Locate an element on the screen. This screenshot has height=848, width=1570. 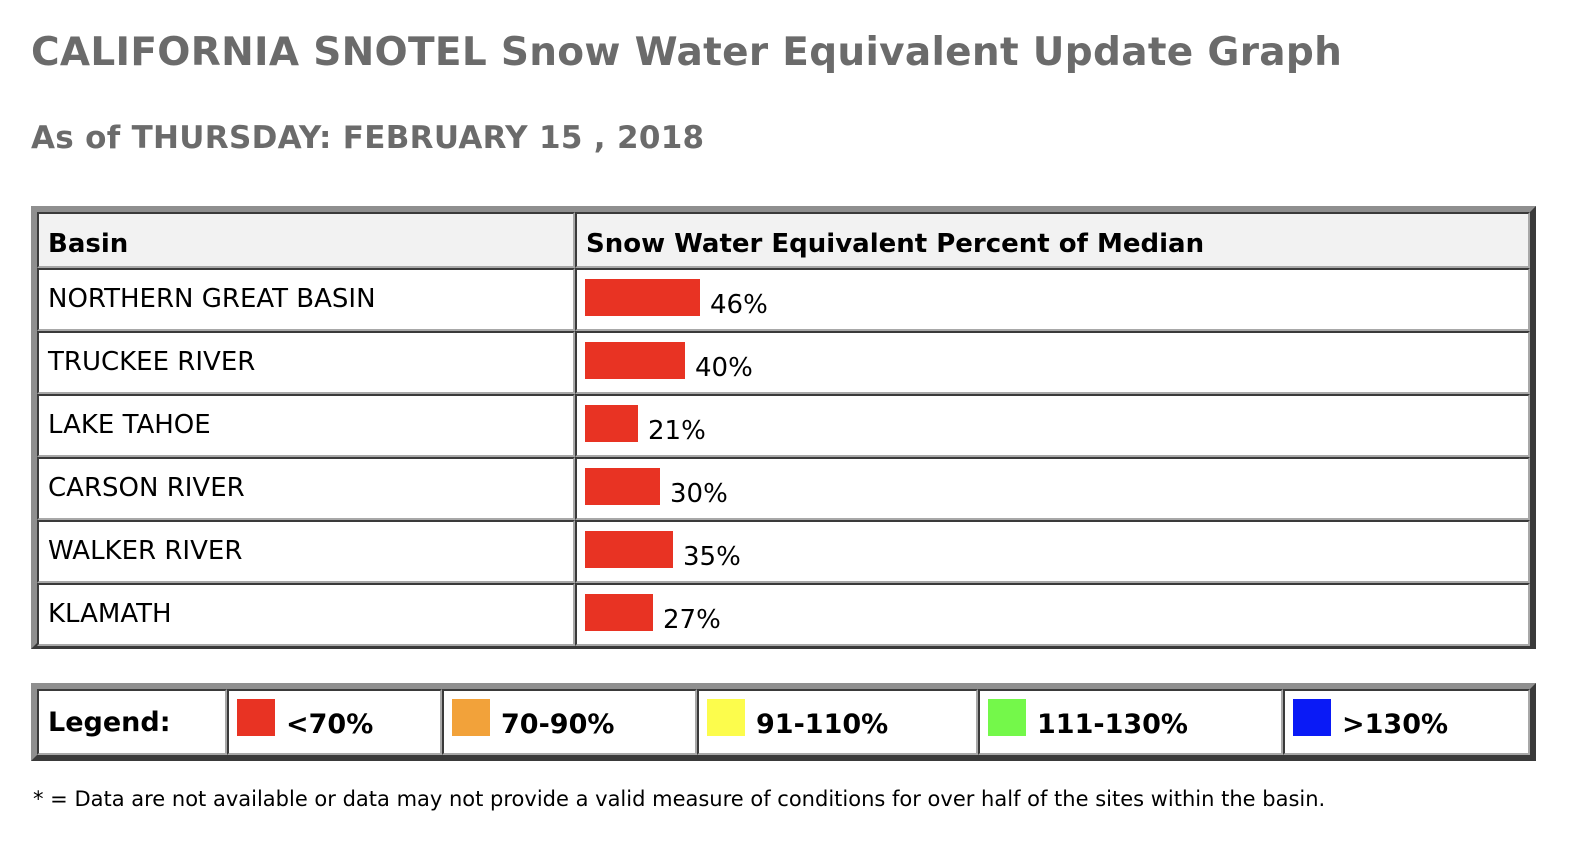
basin-cell: WALKER RIVER is located at coordinates (306, 551).